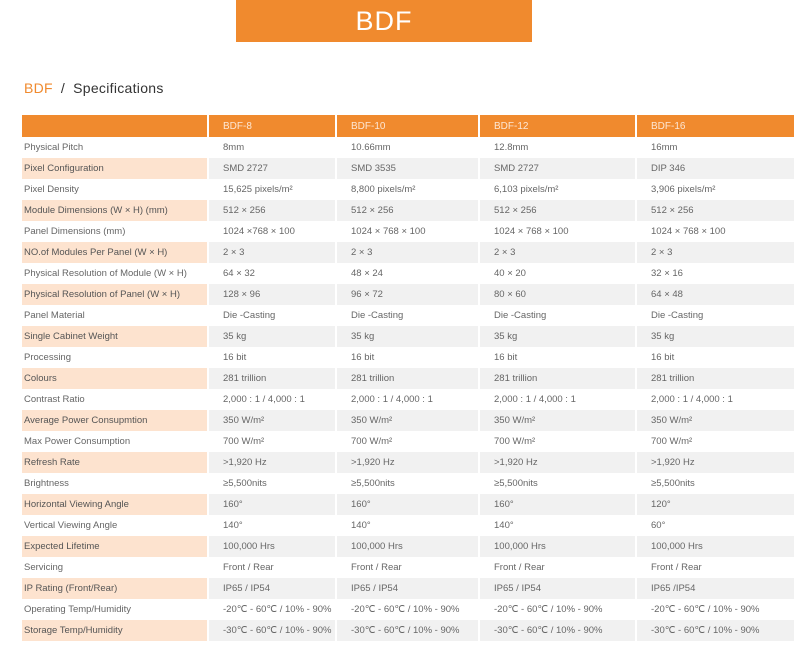 The height and width of the screenshot is (666, 800). I want to click on spec-label-cell: Servicing, so click(44, 567).